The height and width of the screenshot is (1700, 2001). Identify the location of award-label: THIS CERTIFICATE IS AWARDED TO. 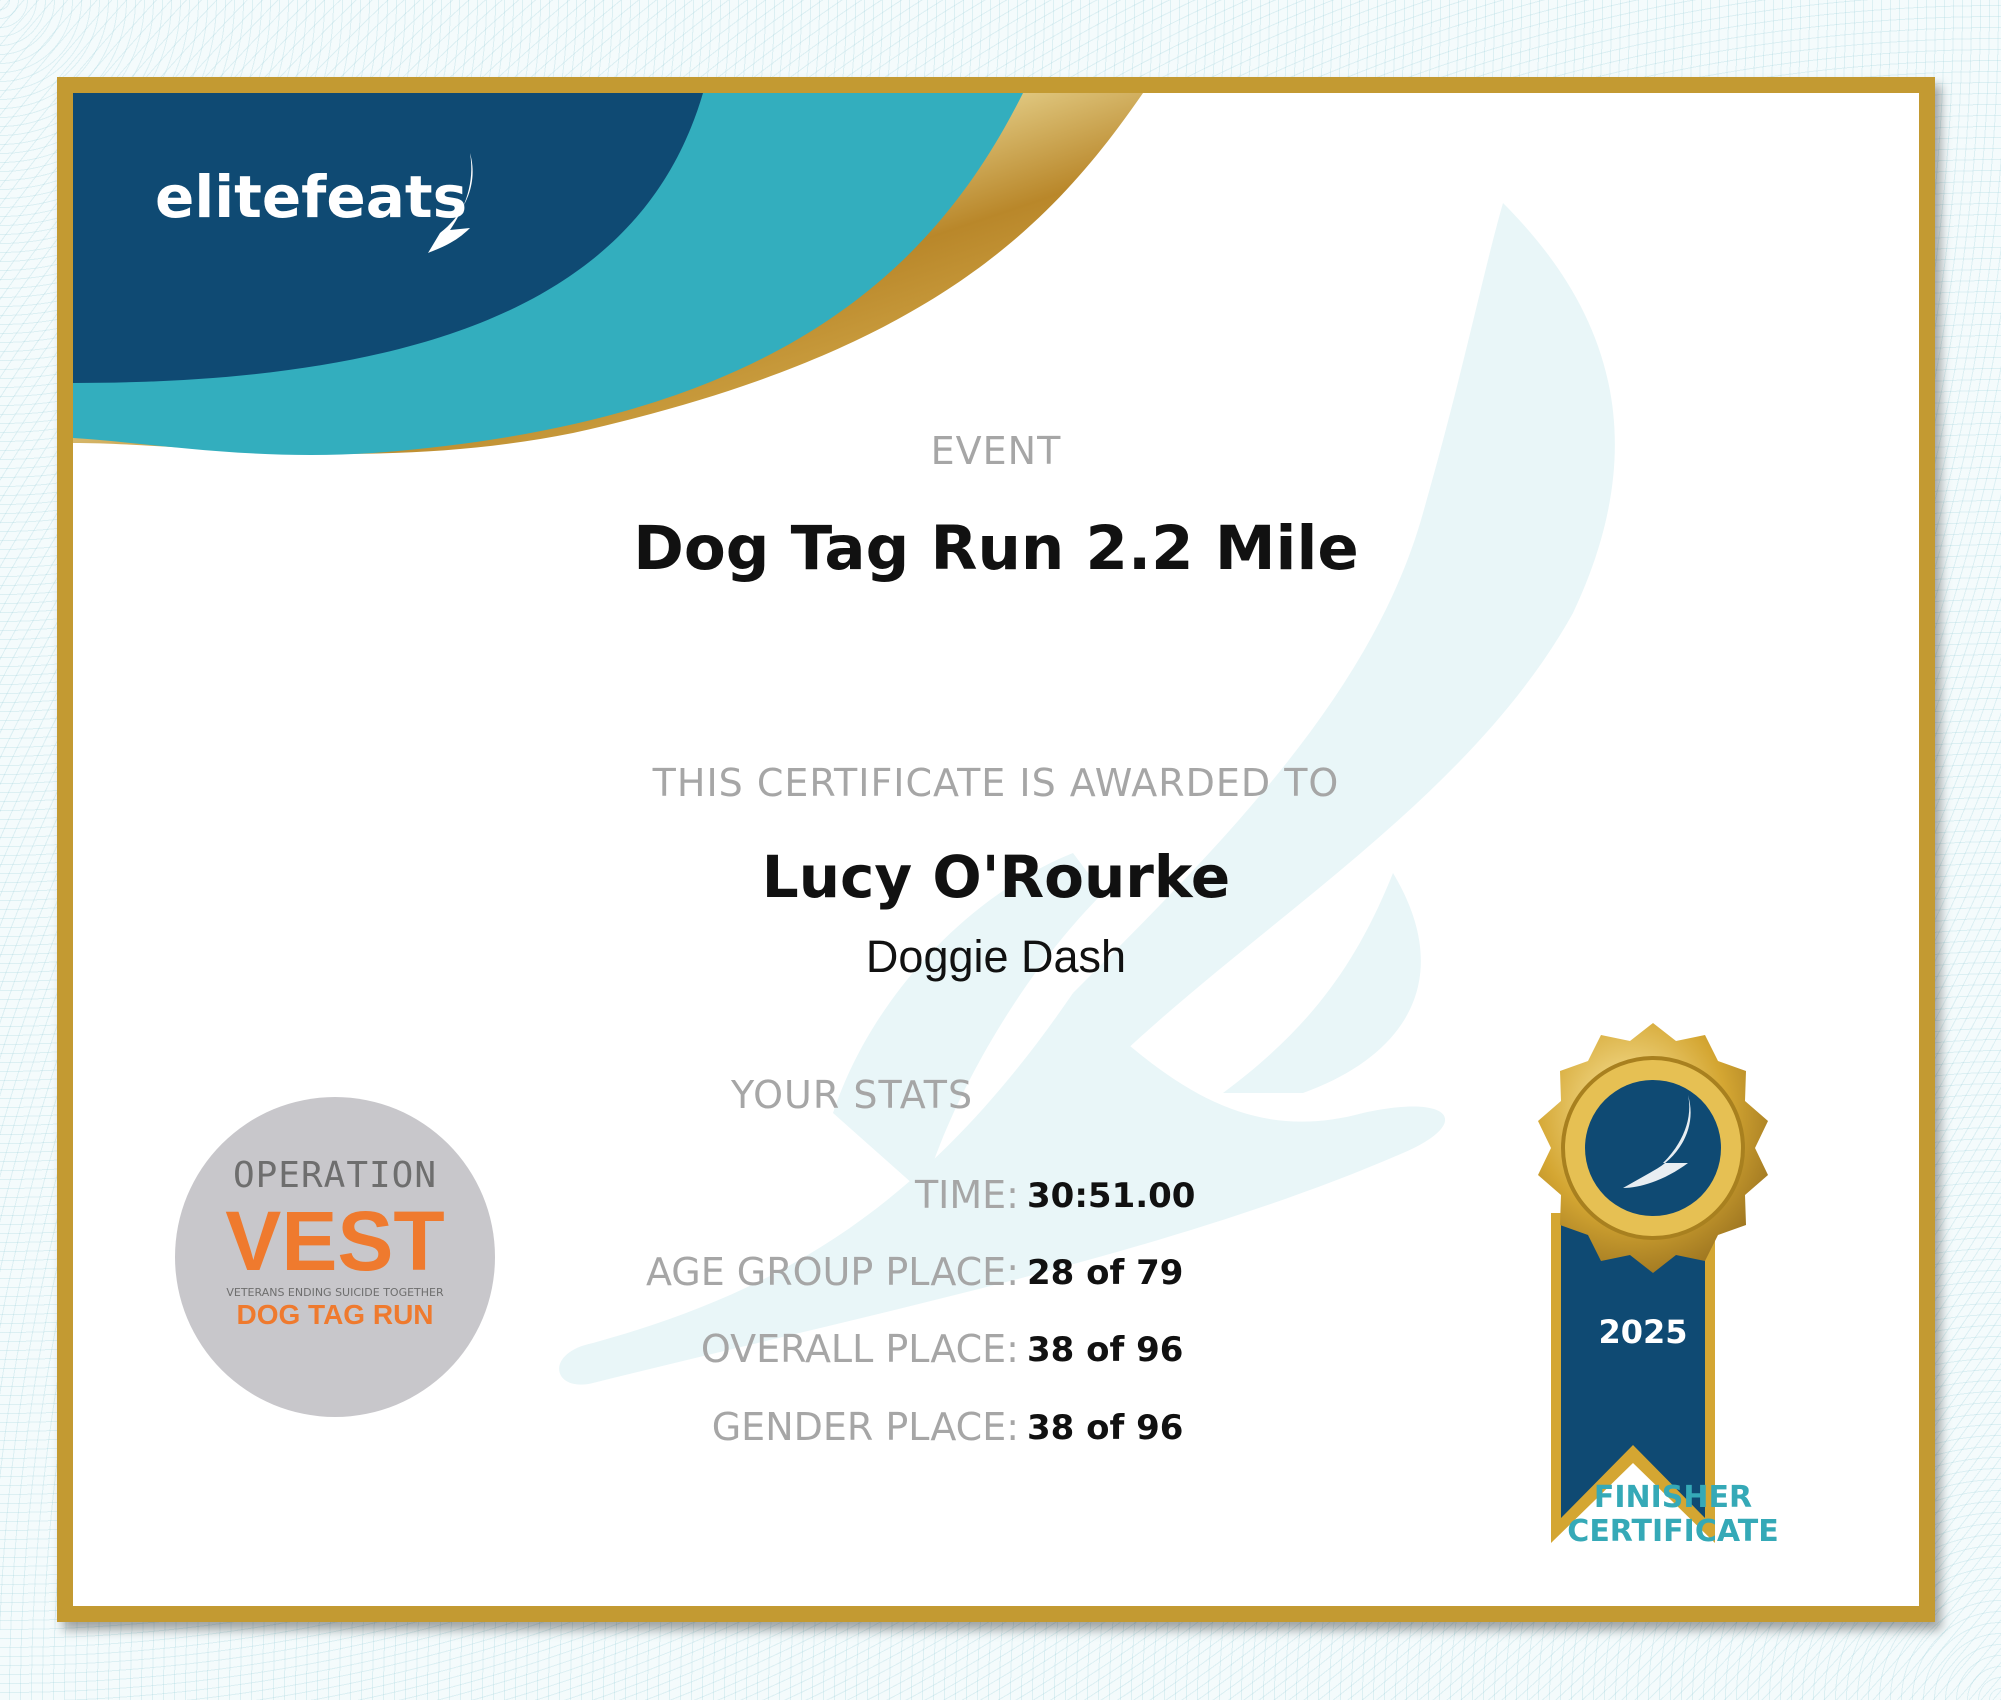
(996, 783).